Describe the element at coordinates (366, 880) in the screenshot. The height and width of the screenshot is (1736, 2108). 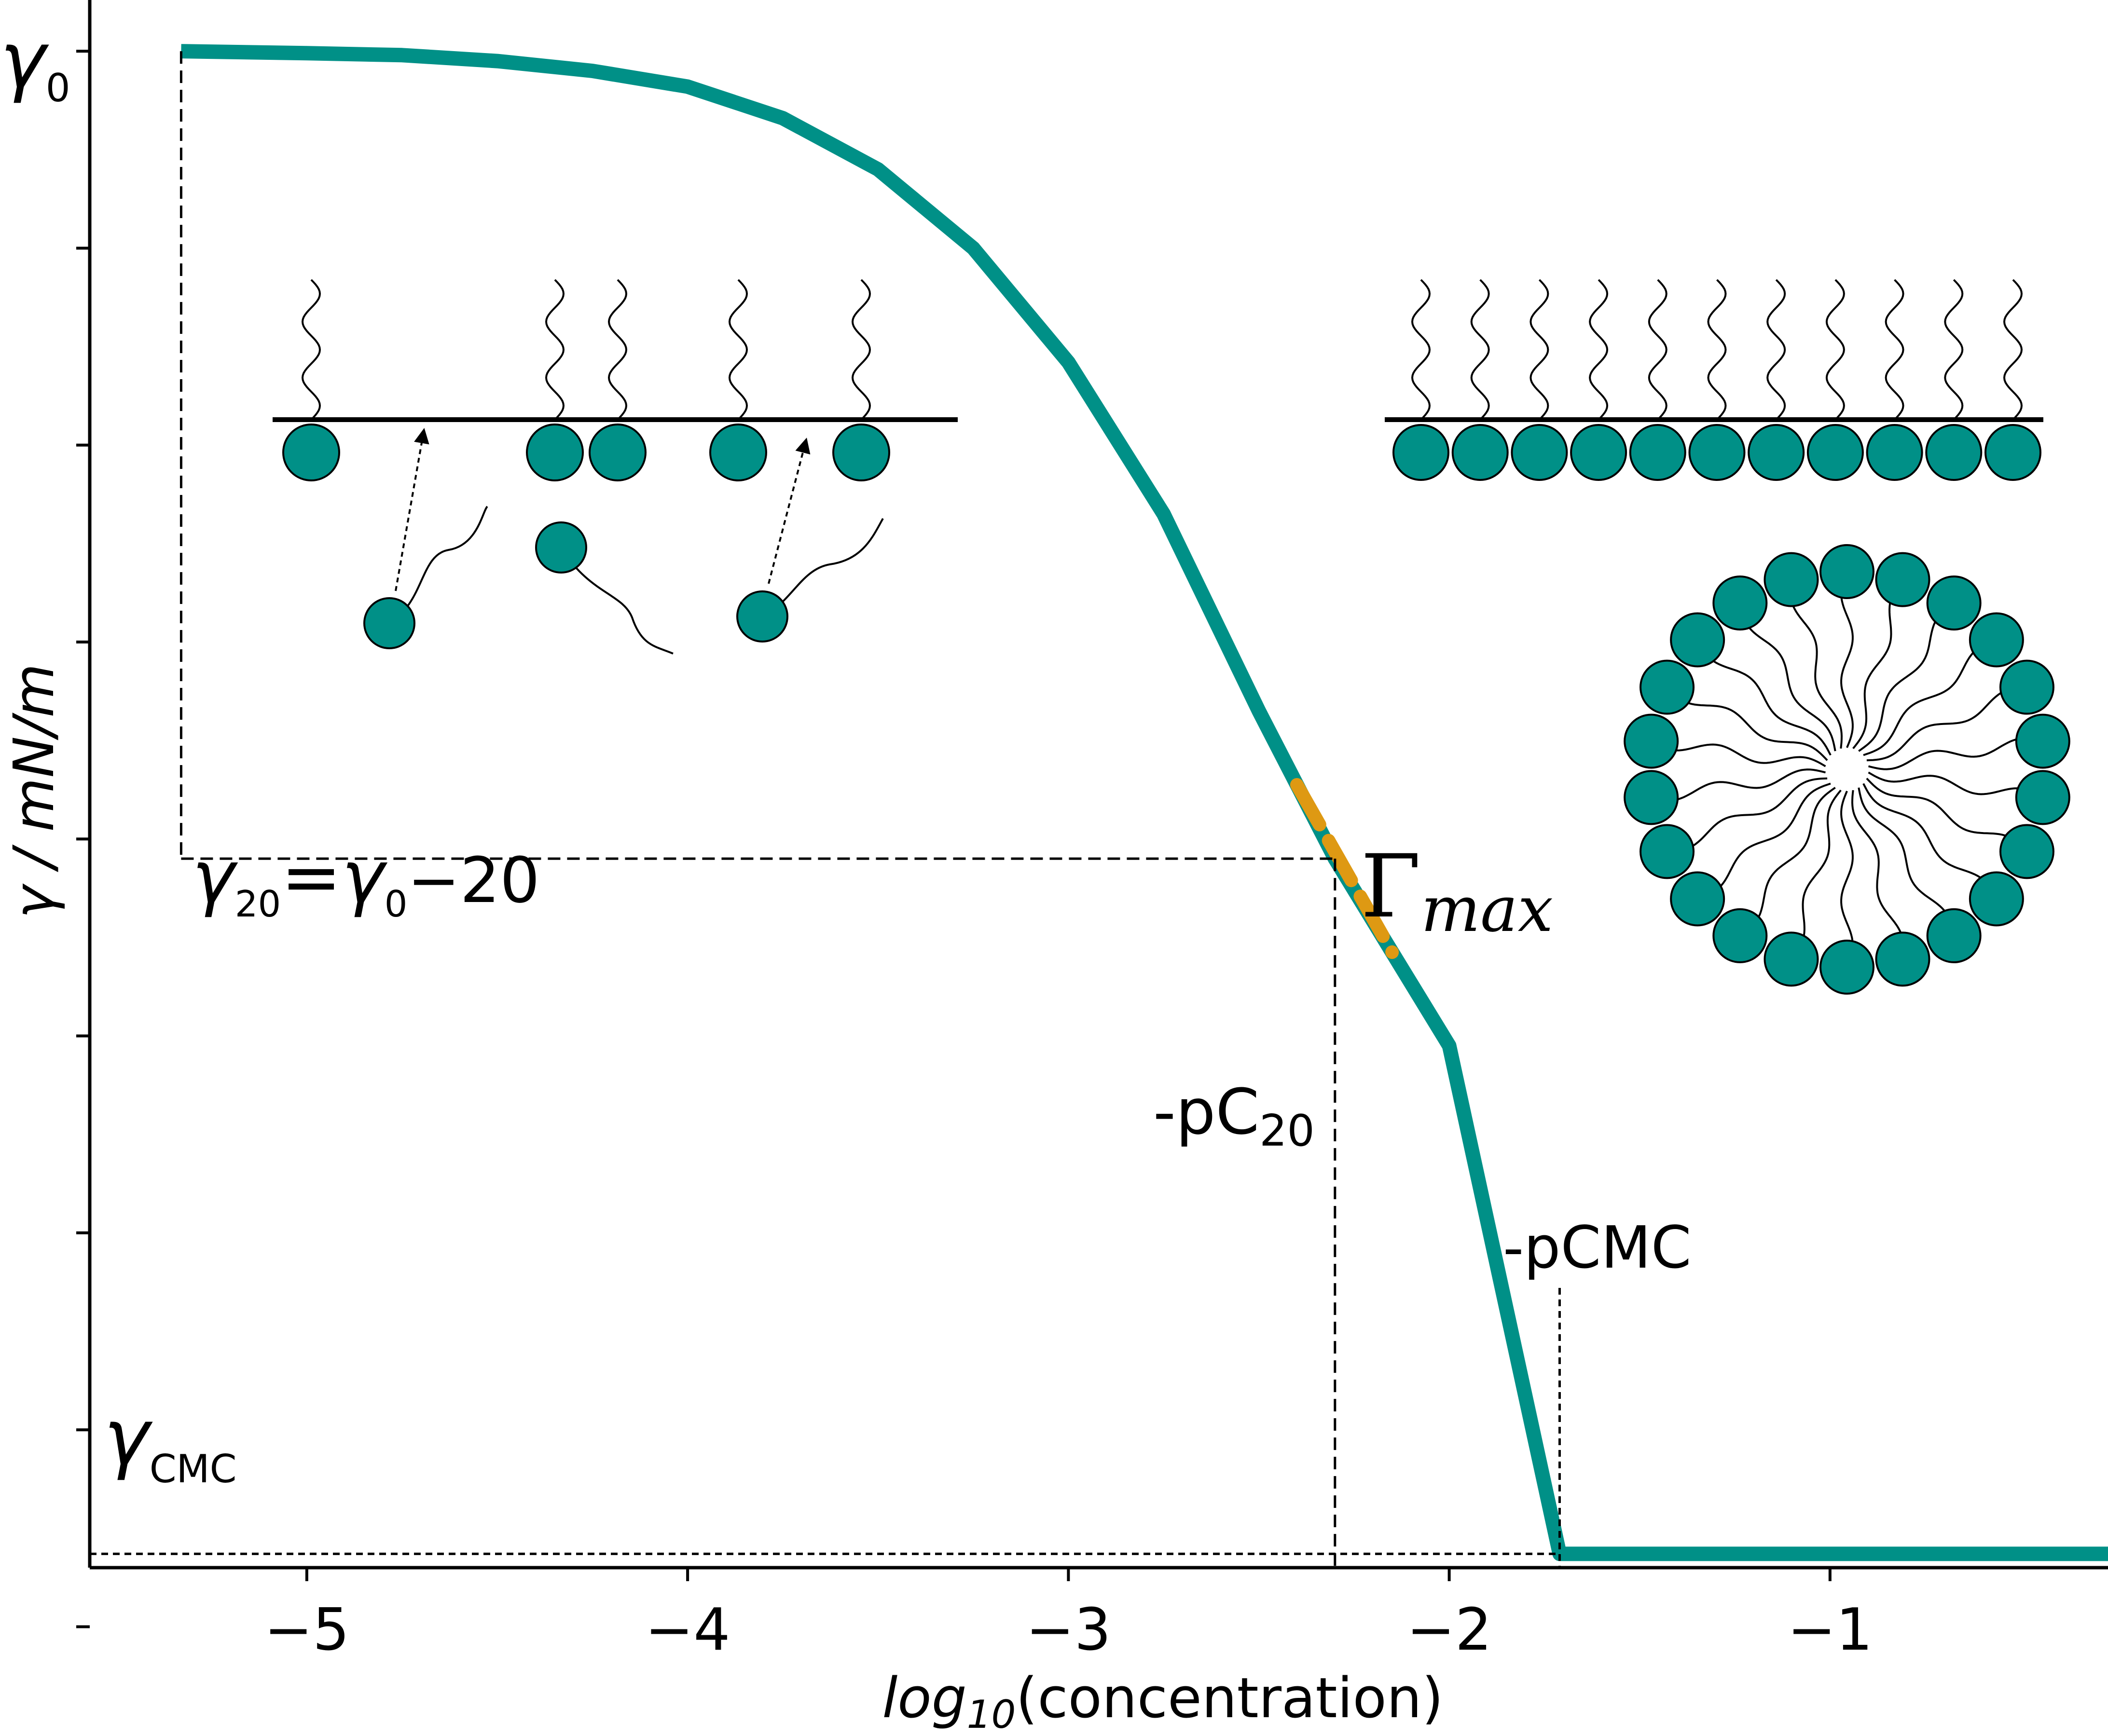
I see `gamma20-equation: γ20=γ0−20` at that location.